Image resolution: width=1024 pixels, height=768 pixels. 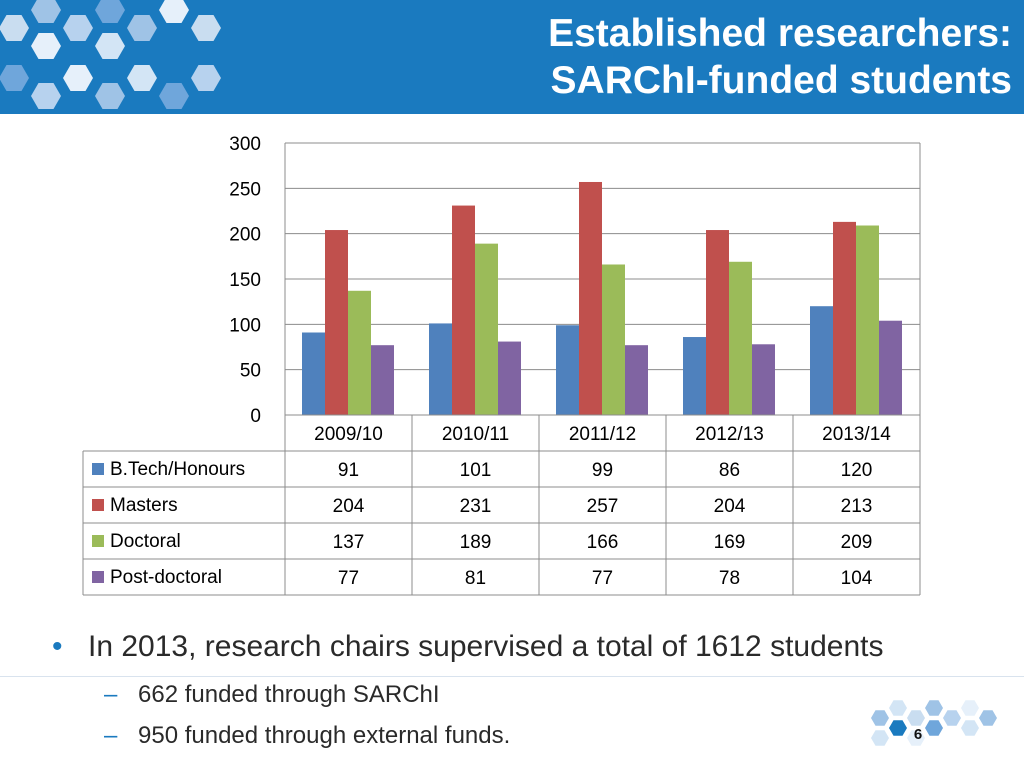 What do you see at coordinates (245, 325) in the screenshot?
I see `y-tick-label: 100` at bounding box center [245, 325].